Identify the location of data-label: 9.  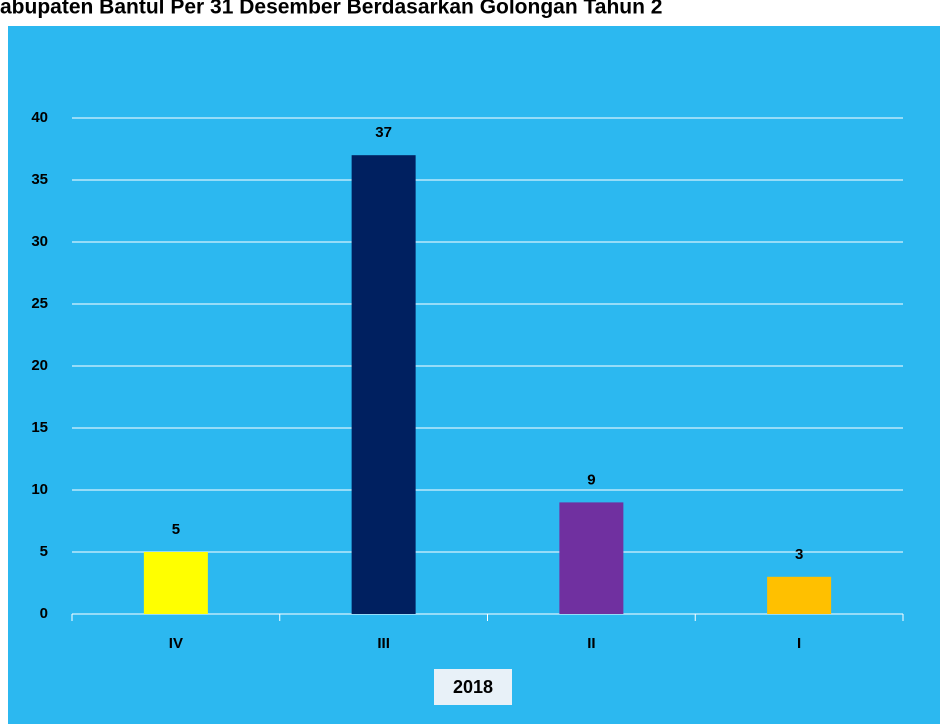
(591, 479).